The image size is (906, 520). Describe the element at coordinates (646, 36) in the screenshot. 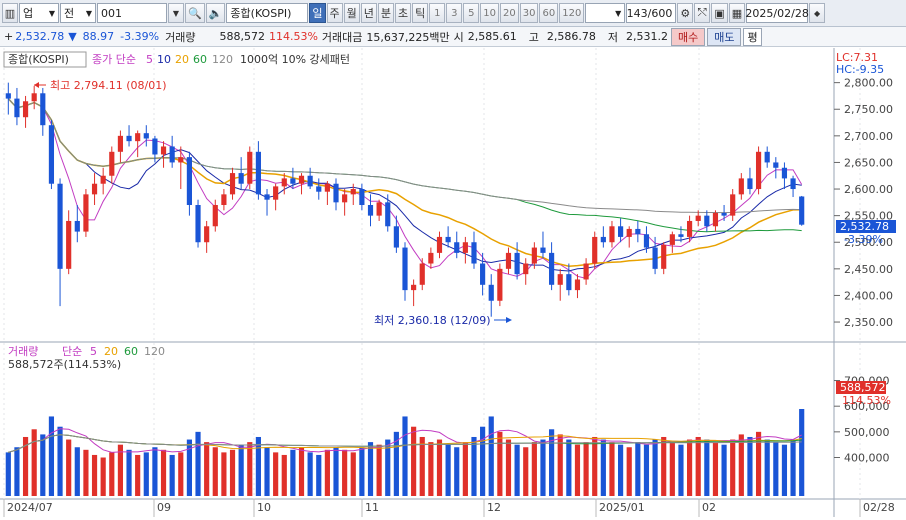

I see `low-value: 2,531.2` at that location.